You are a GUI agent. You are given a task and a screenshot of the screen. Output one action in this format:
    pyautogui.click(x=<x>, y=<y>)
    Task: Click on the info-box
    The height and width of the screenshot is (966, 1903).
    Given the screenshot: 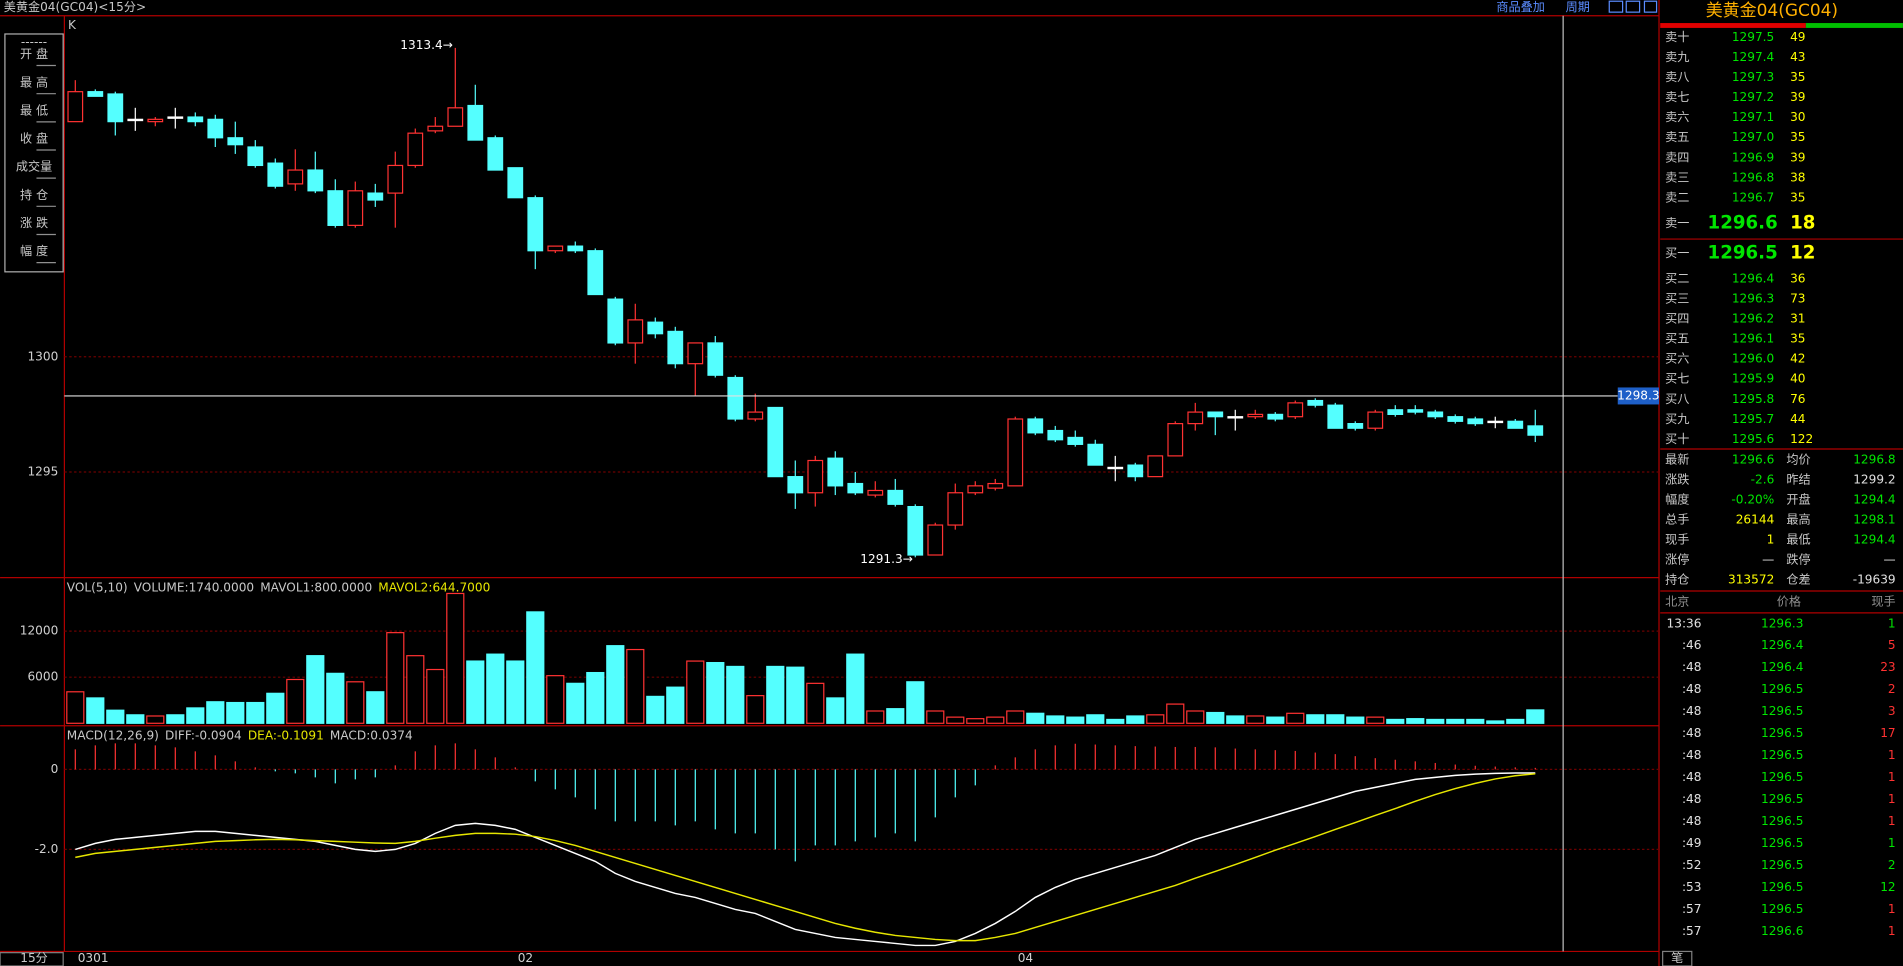 What is the action you would take?
    pyautogui.click(x=34, y=153)
    